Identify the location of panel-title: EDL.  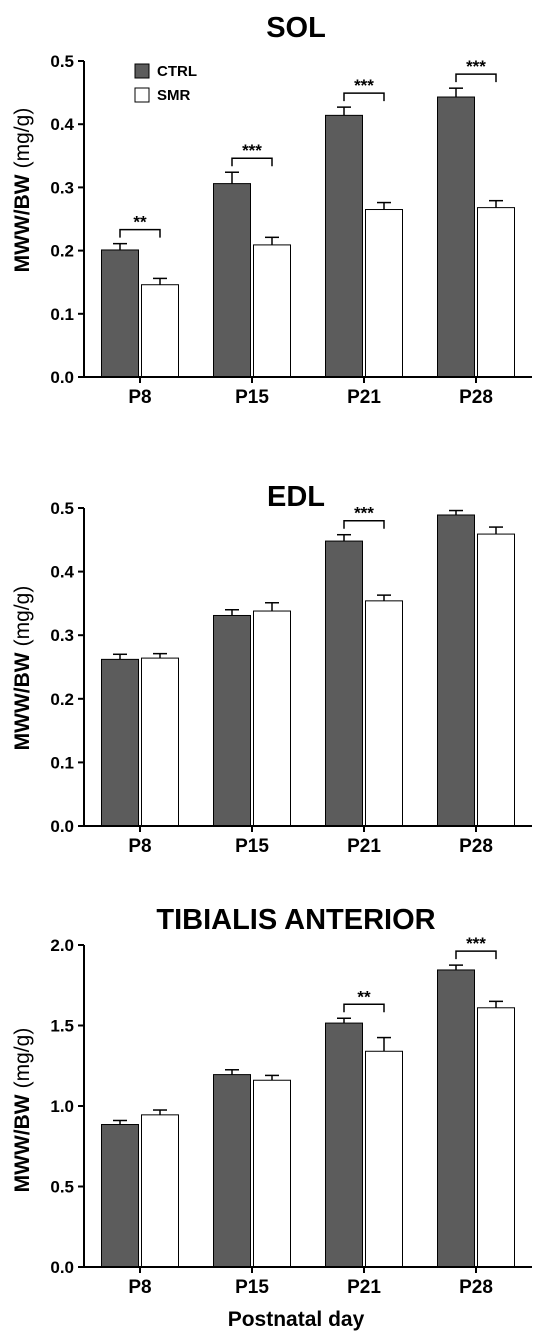
(296, 497).